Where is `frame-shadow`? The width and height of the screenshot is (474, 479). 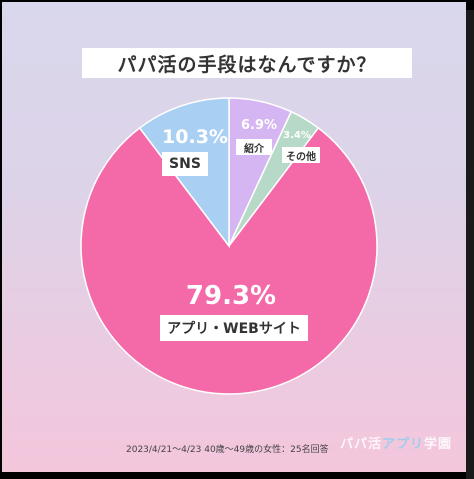
frame-shadow is located at coordinates (470, 244).